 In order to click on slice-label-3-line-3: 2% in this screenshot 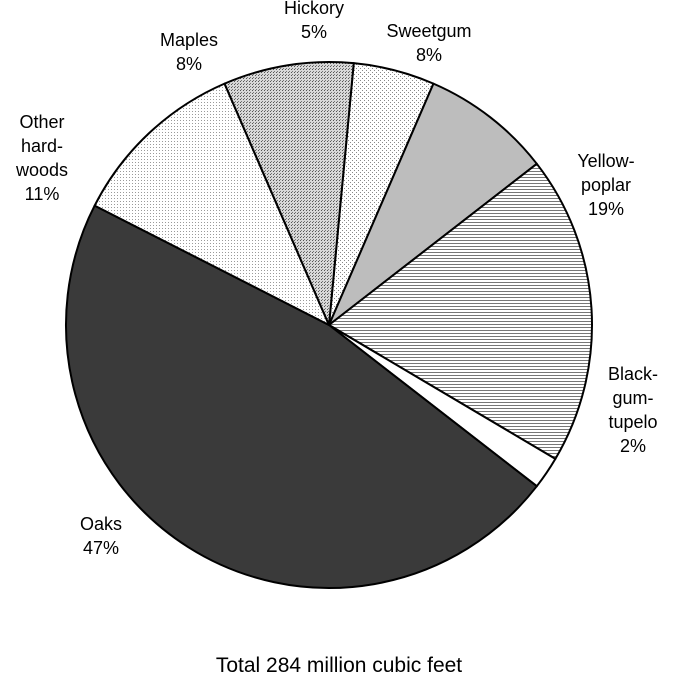, I will do `click(633, 446)`.